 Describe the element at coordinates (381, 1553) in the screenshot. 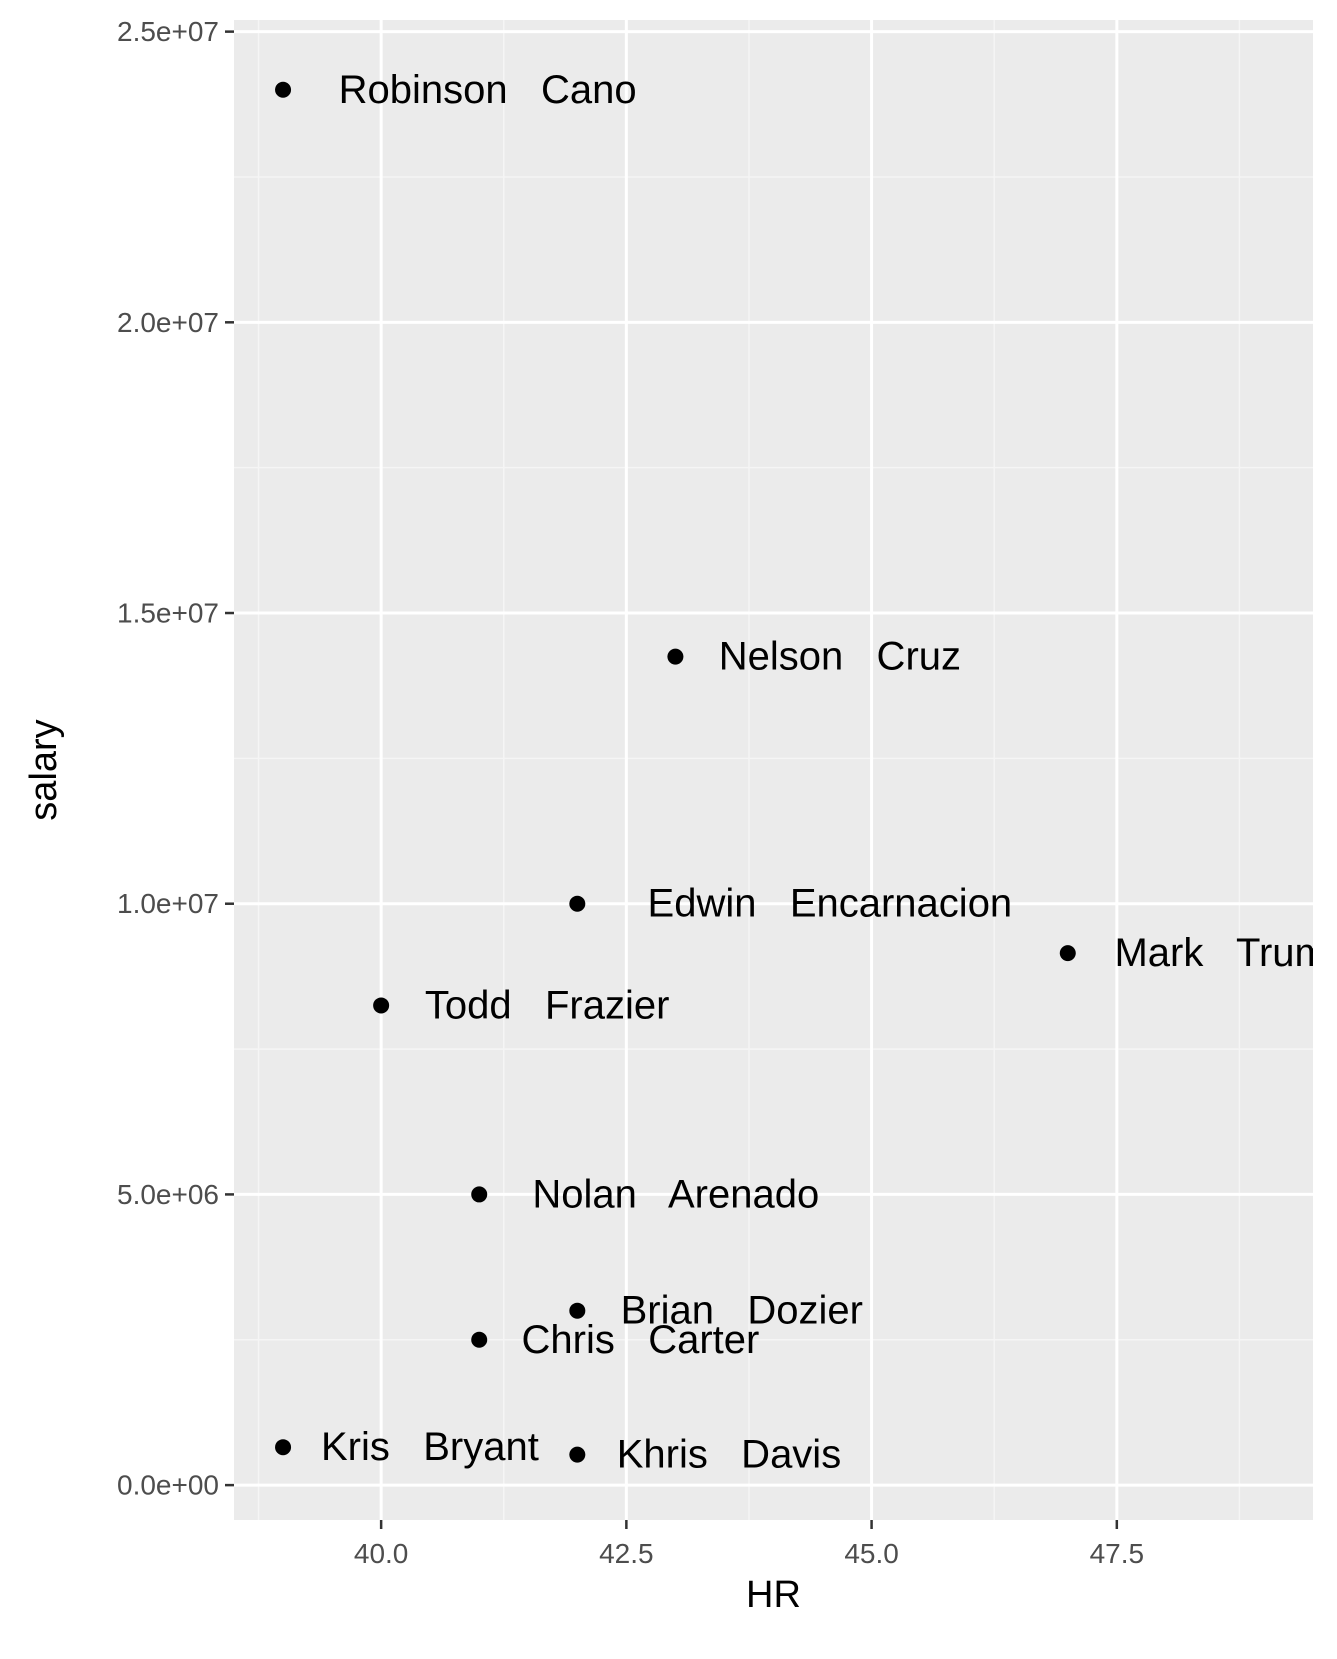

I see `x-tick-label: 40.0` at that location.